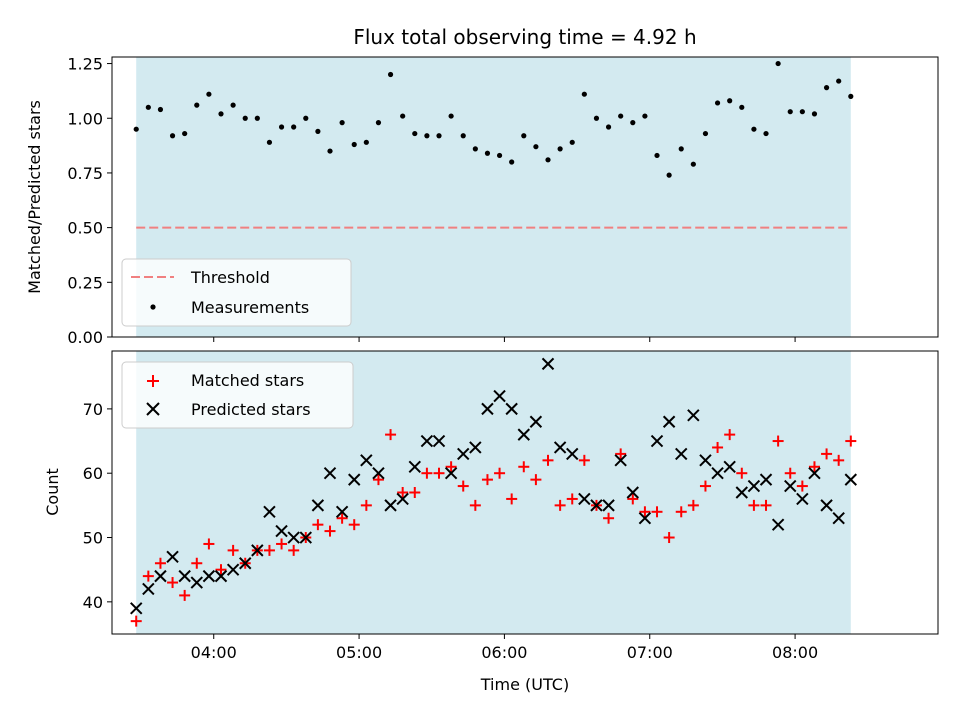 The height and width of the screenshot is (720, 960). Describe the element at coordinates (85, 118) in the screenshot. I see `y-tick-label-ratio: 1.00` at that location.